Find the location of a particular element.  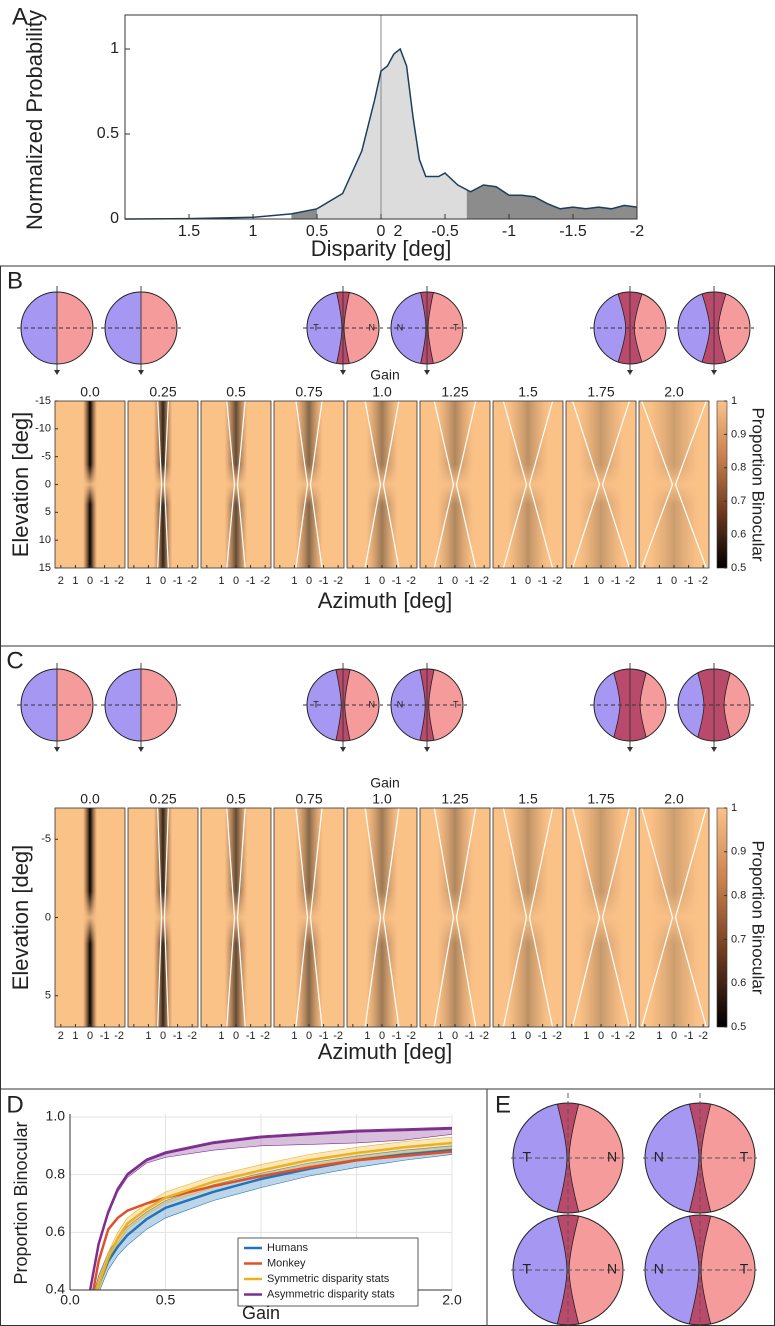

panel-label: D is located at coordinates (14, 1104).